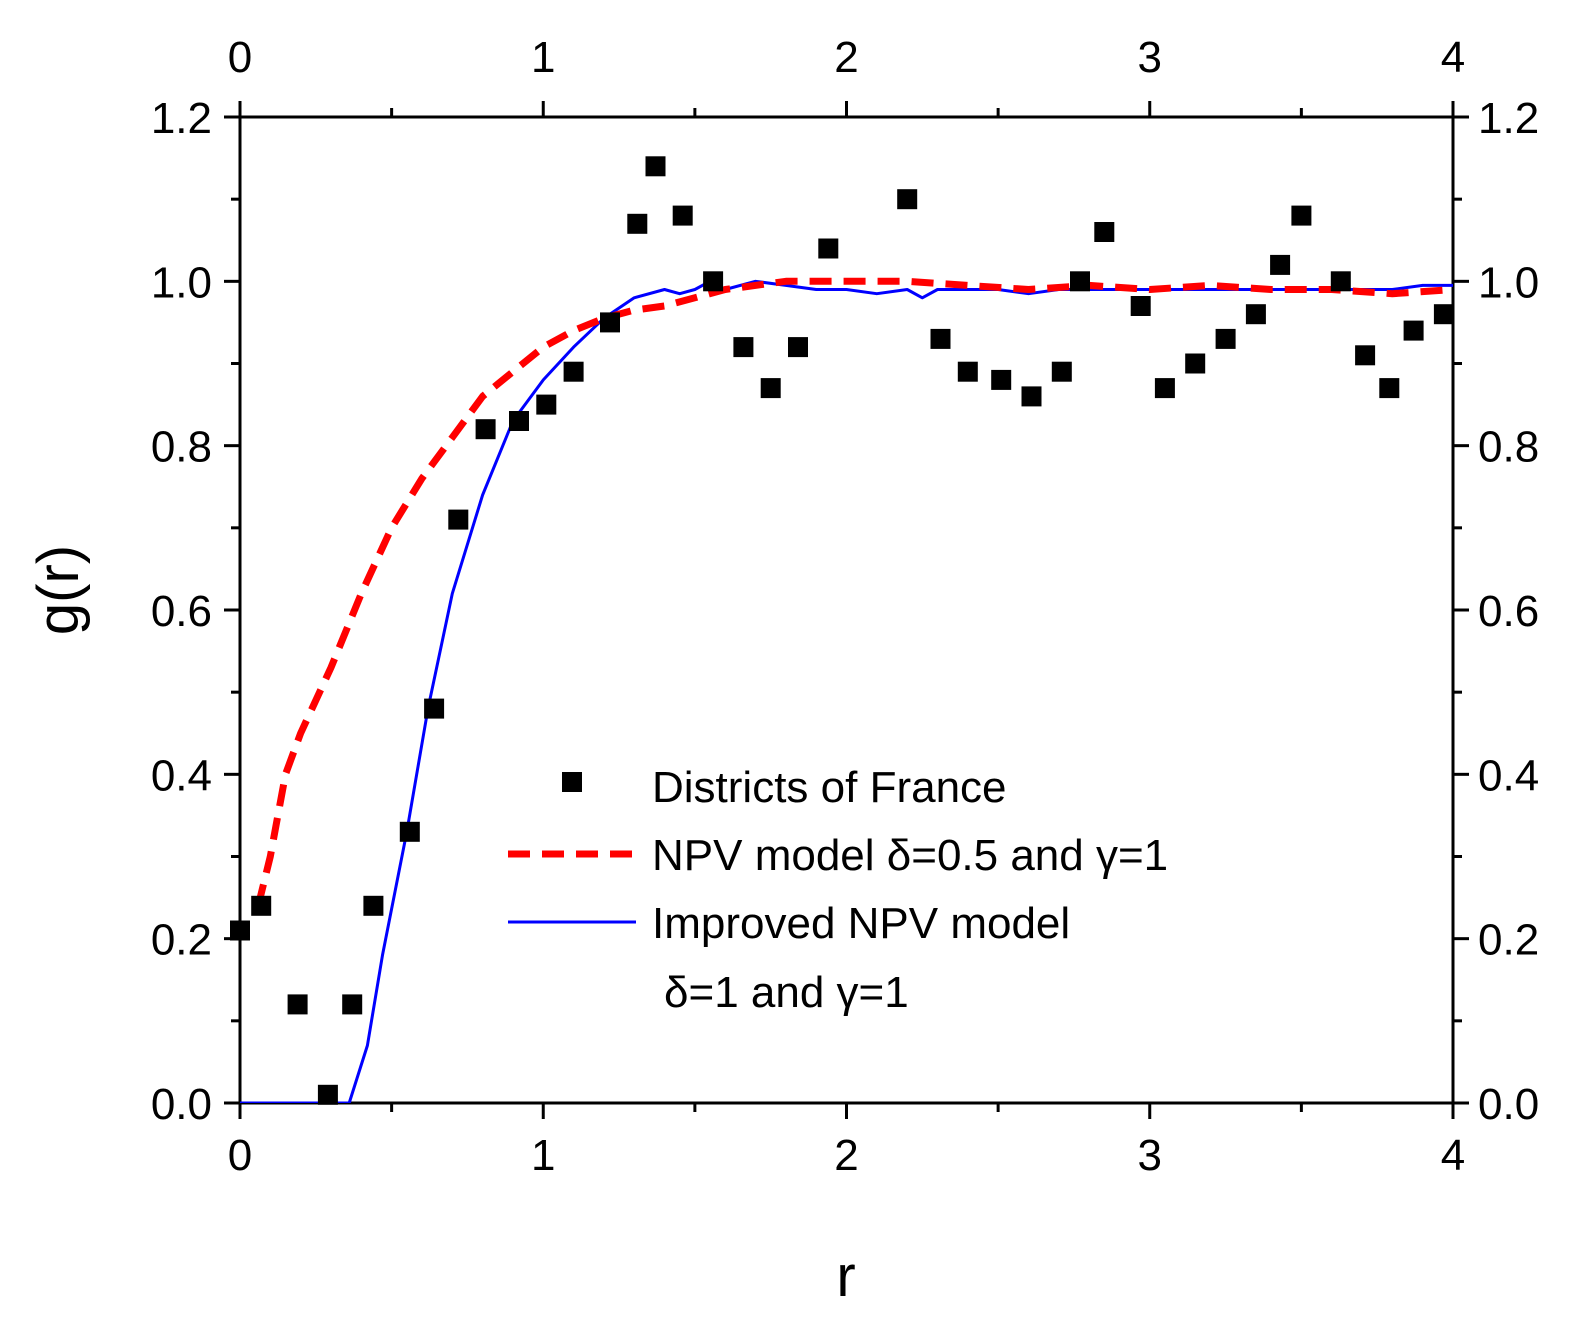 The height and width of the screenshot is (1324, 1575). What do you see at coordinates (1508, 118) in the screenshot?
I see `y-tick-label-right: 1.2` at bounding box center [1508, 118].